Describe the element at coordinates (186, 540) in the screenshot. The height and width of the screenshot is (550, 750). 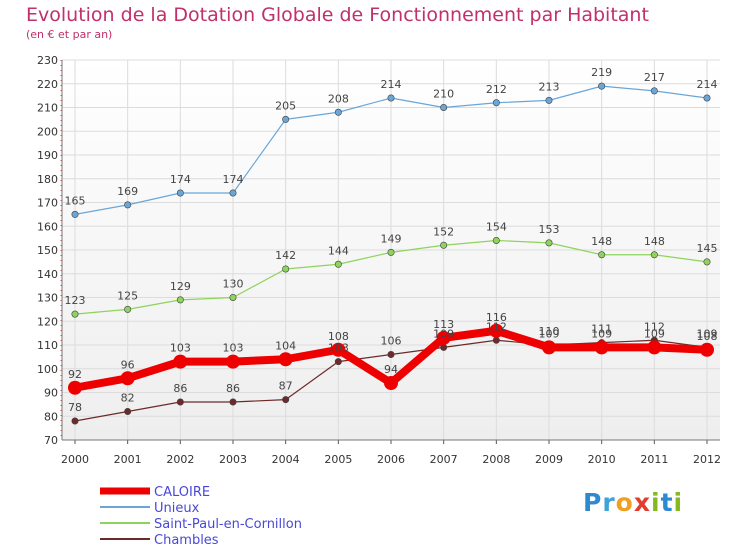
I see `legend-label: Chambles` at that location.